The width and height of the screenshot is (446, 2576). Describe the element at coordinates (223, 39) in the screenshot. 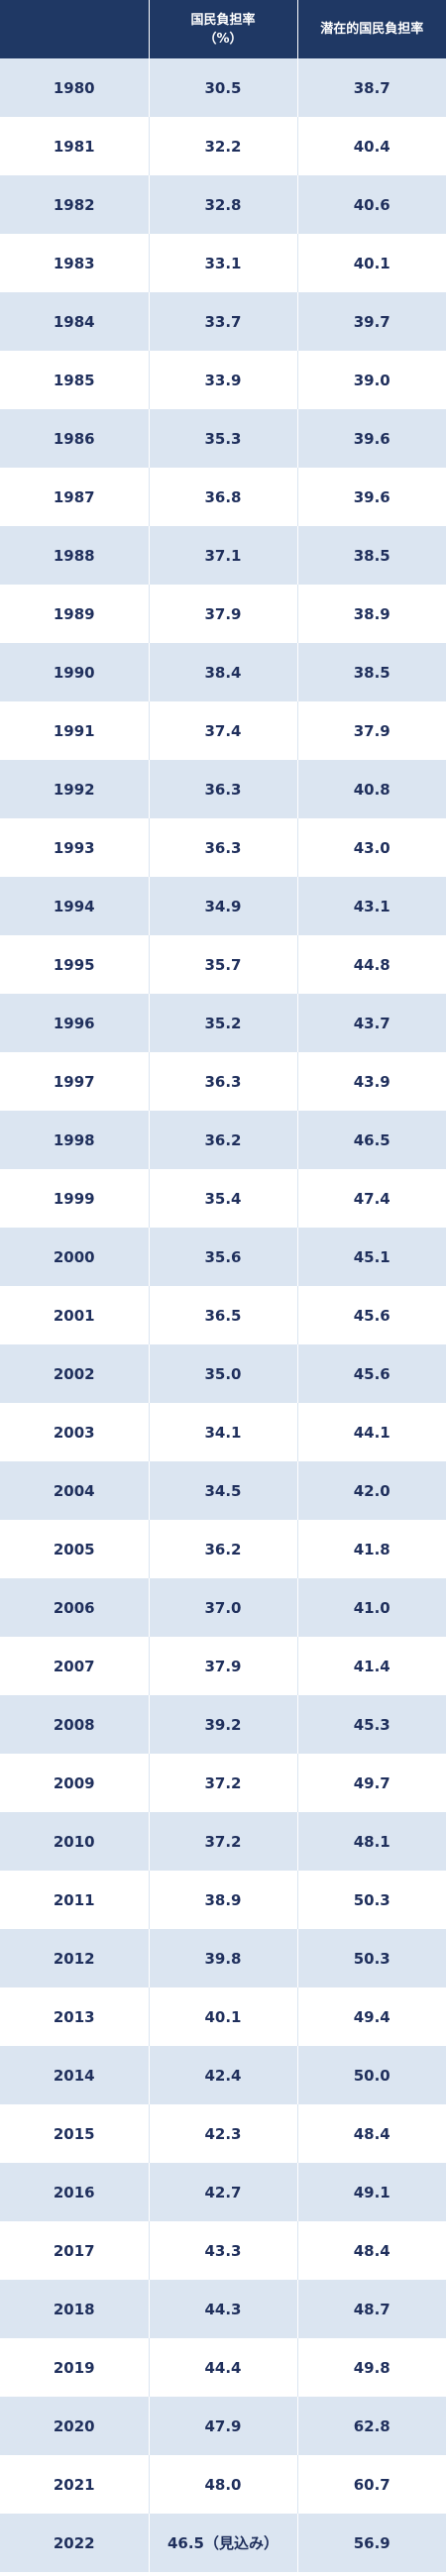

I see `header-national-burden-unit: （%）` at that location.